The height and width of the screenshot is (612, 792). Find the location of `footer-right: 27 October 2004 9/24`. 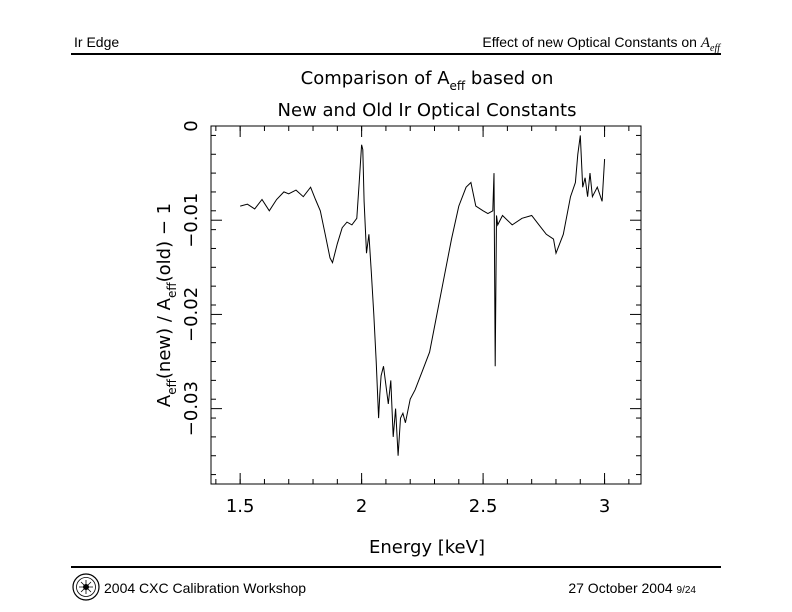

footer-right: 27 October 2004 9/24 is located at coordinates (632, 588).